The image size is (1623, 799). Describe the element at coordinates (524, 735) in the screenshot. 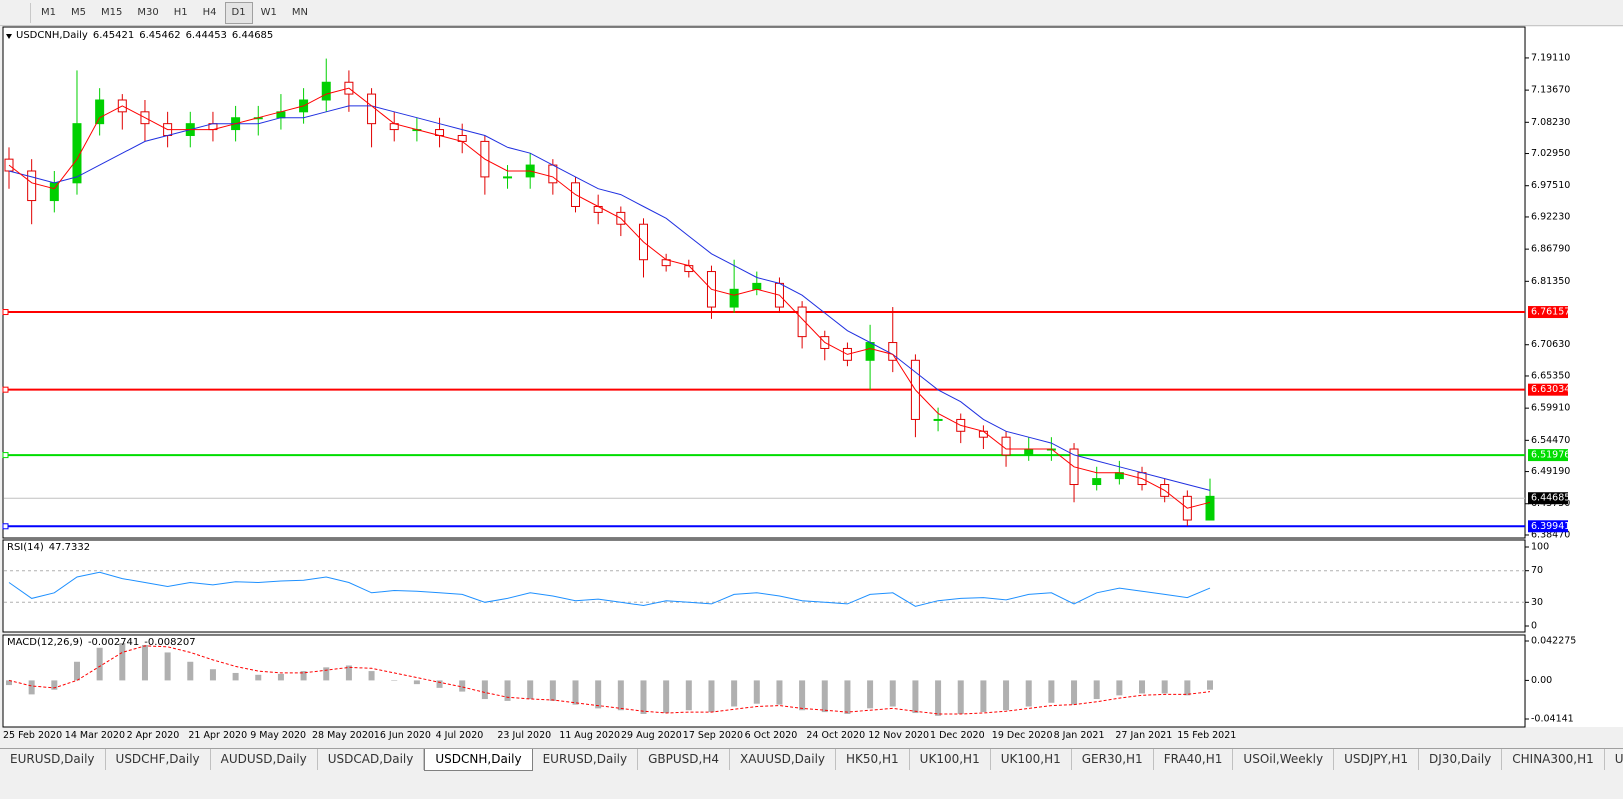

I see `x-tick-label: 23 Jul 2020` at that location.